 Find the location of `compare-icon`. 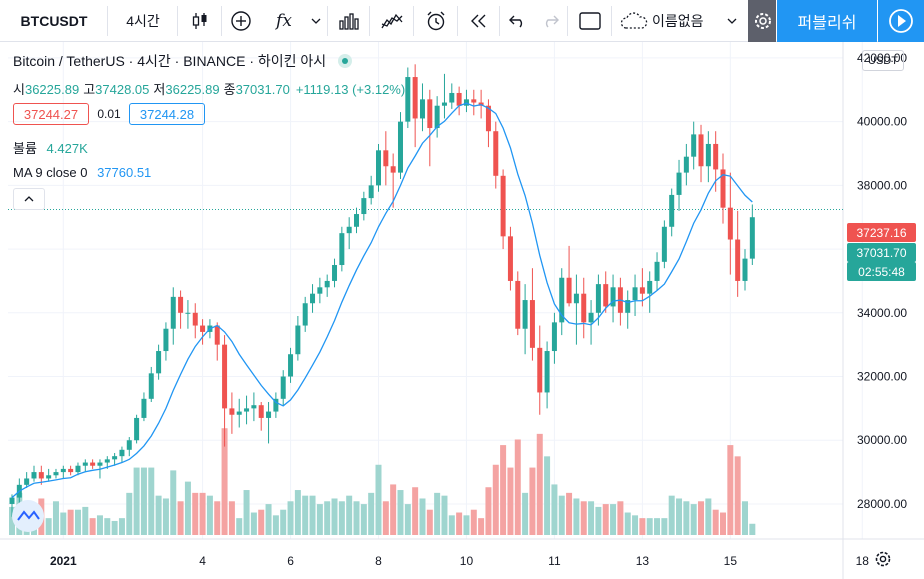

compare-icon is located at coordinates (392, 21).